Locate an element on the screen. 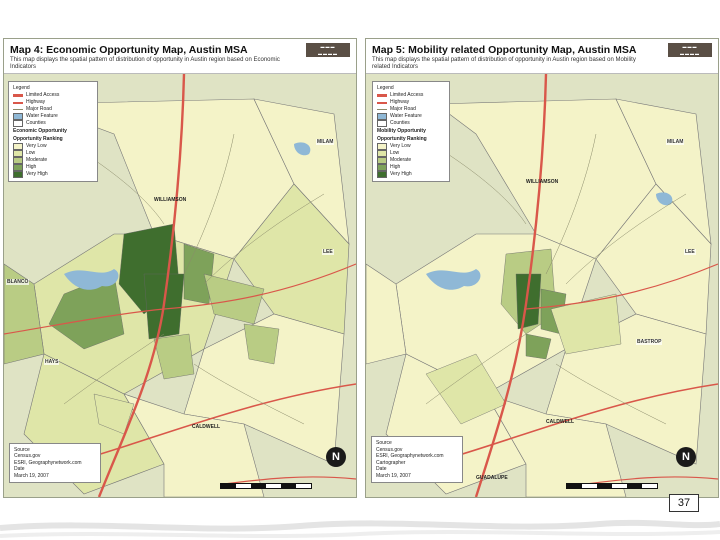 This screenshot has width=720, height=540. town-label-guadalupe: GUADALUPE is located at coordinates (492, 478).